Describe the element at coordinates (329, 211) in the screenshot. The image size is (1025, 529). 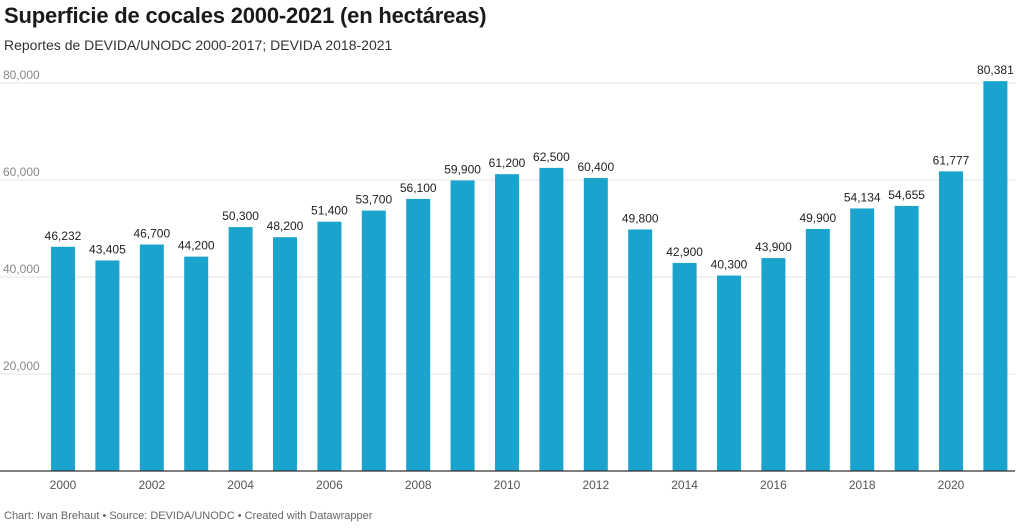
I see `data-label: 51,400` at that location.